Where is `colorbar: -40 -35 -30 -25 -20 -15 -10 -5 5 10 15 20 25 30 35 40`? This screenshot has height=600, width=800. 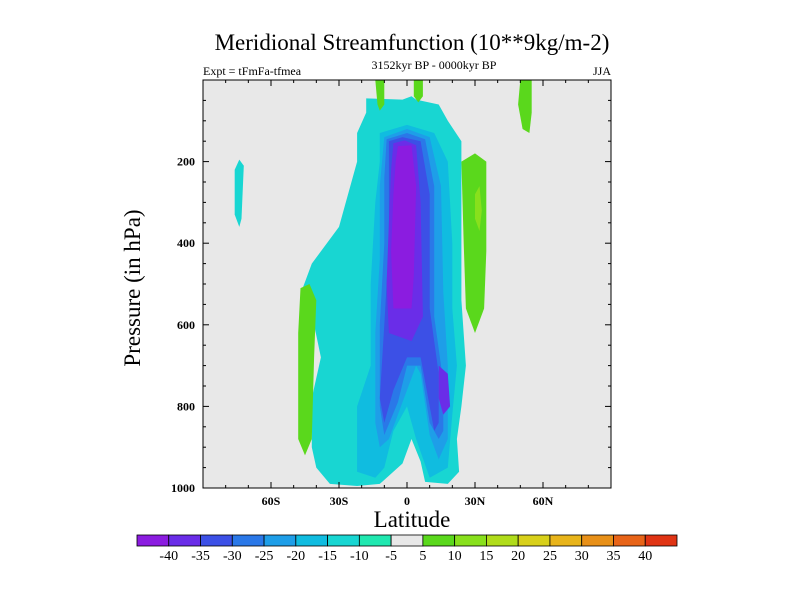 colorbar: -40 -35 -30 -25 -20 -15 -10 -5 5 10 15 20 25 30 35 40 is located at coordinates (407, 549).